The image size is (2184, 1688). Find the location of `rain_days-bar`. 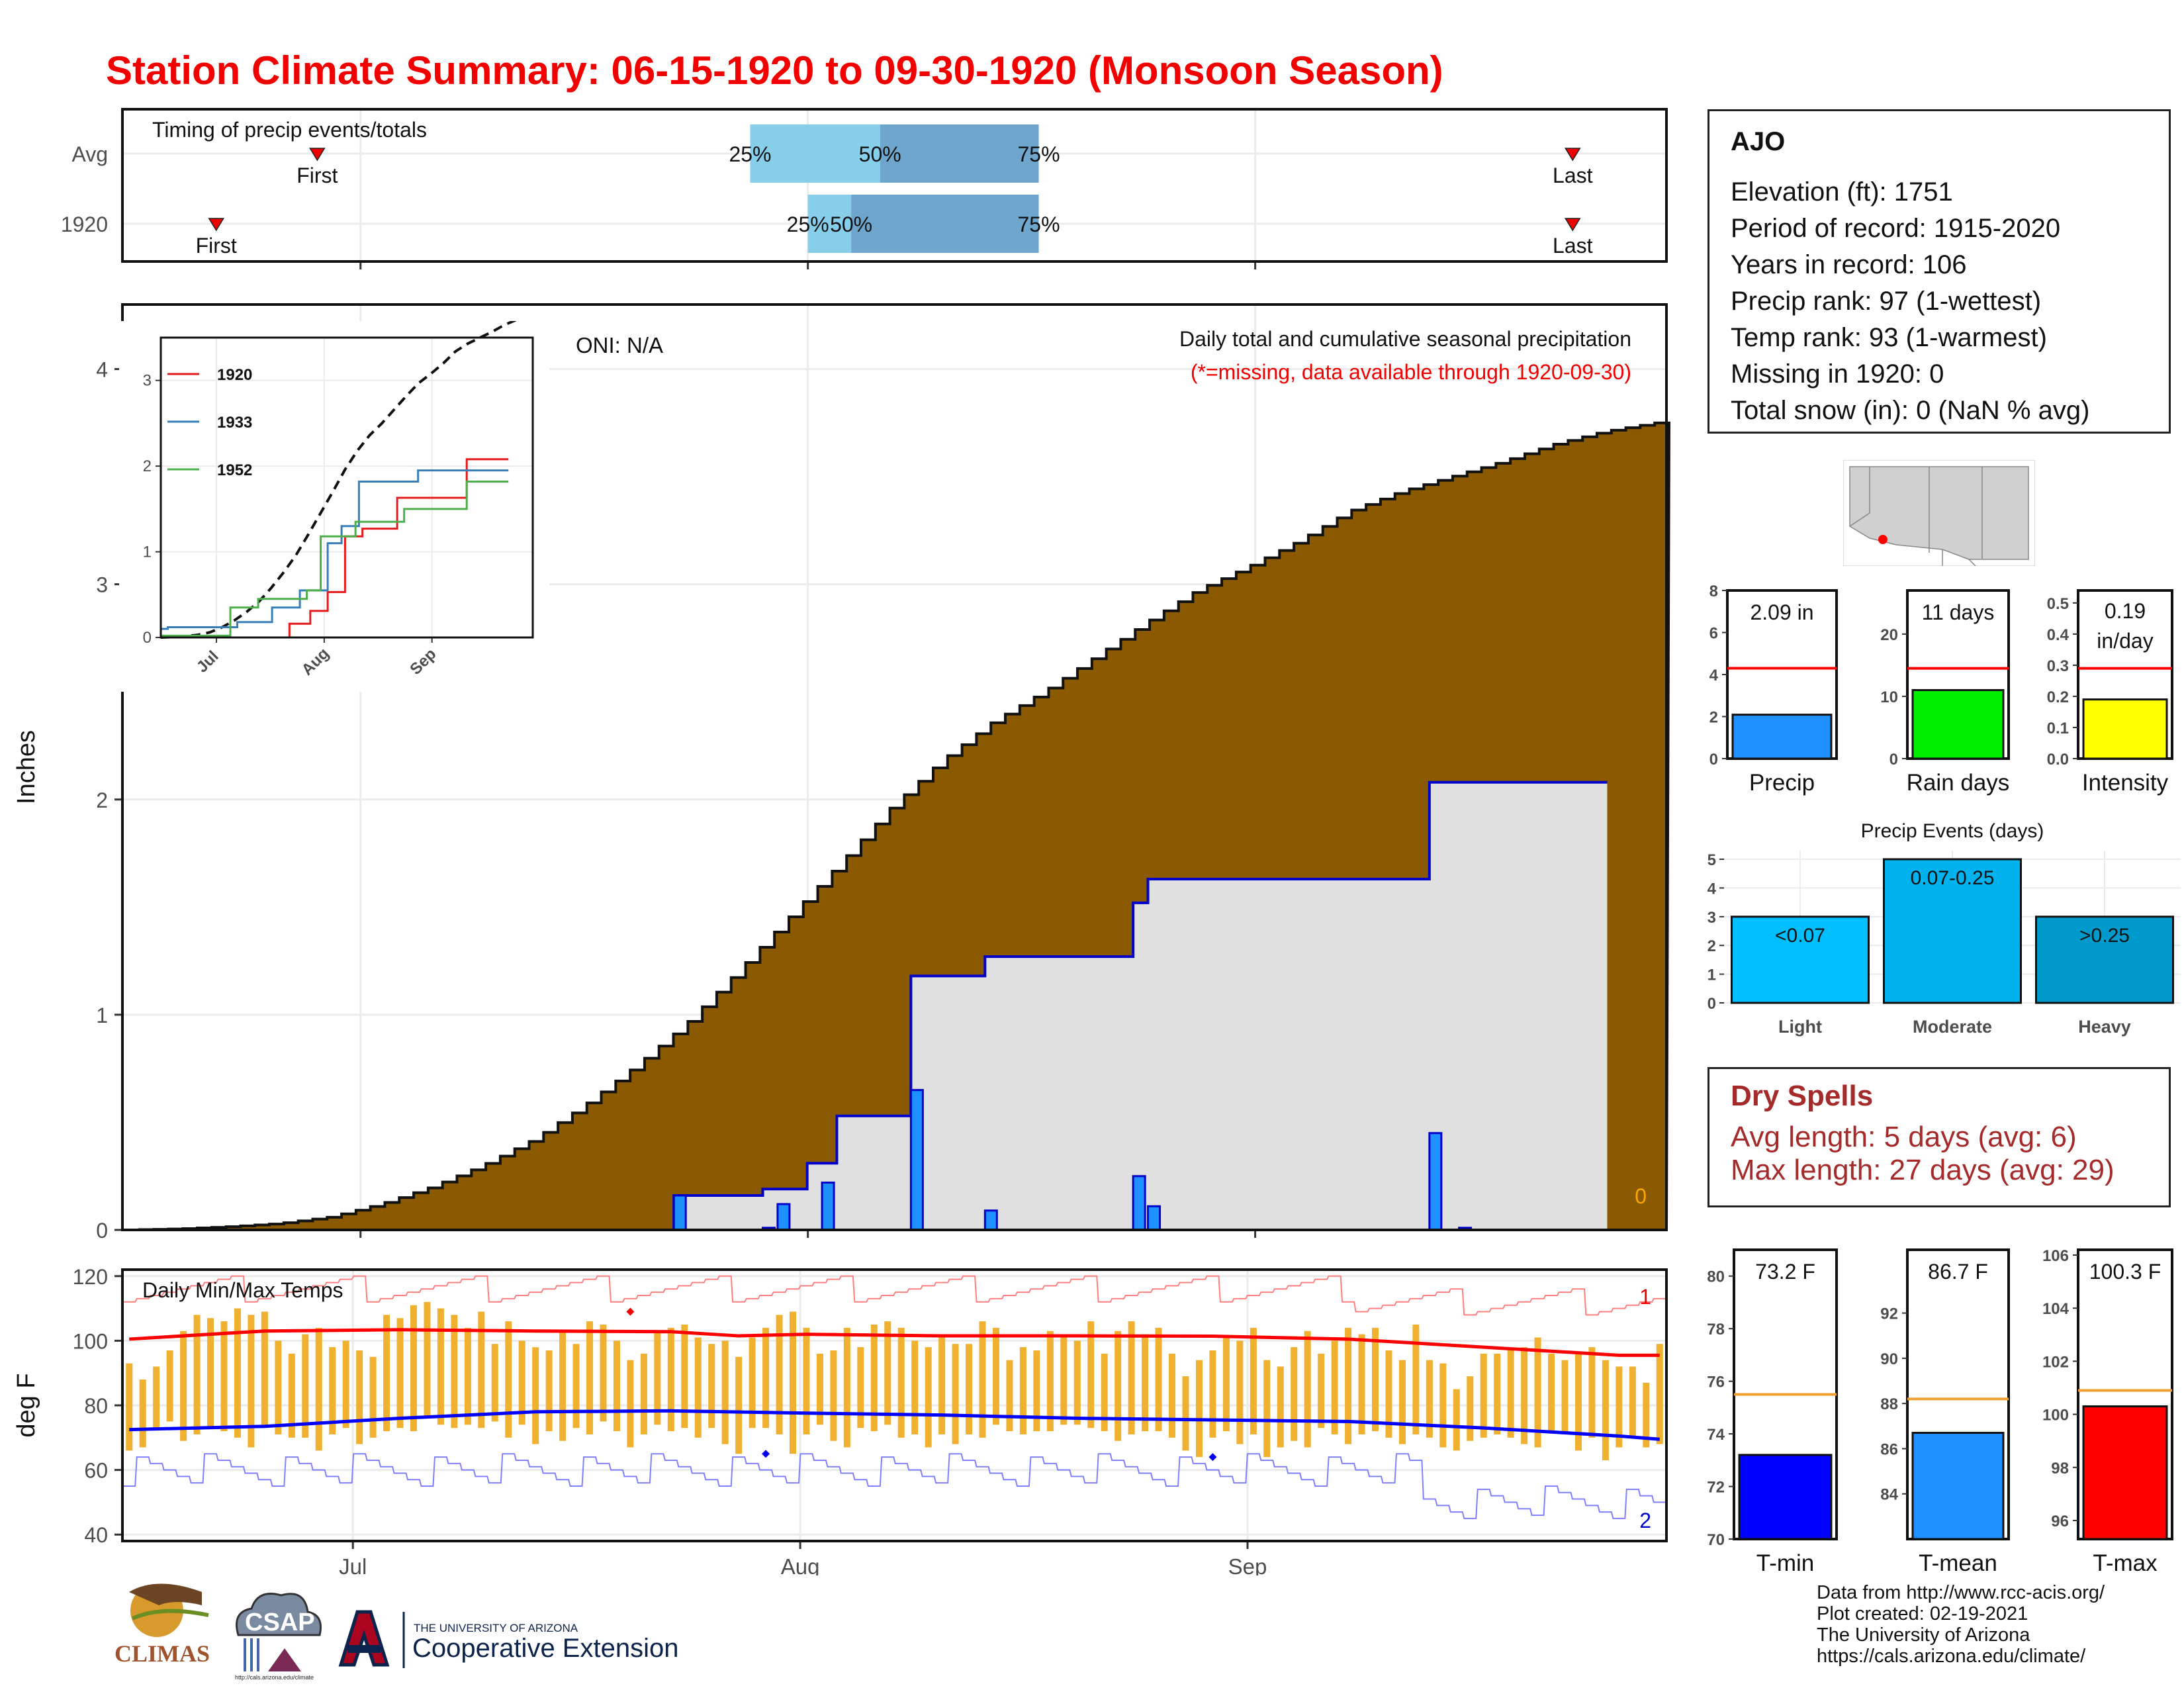

rain_days-bar is located at coordinates (1958, 724).